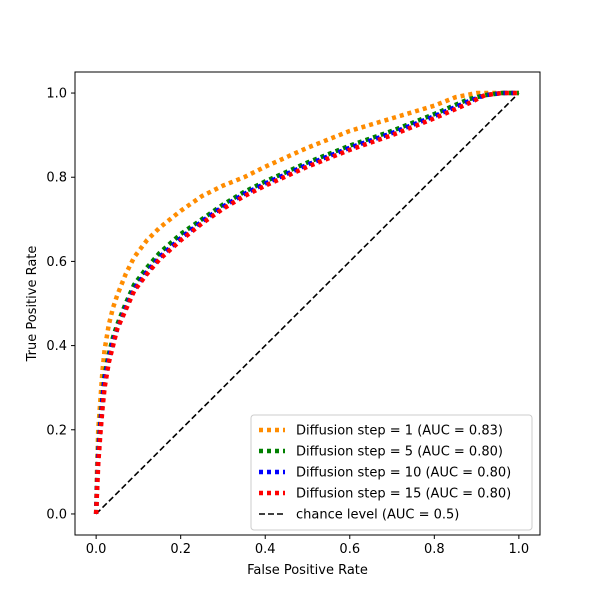 The width and height of the screenshot is (600, 600). I want to click on y-tick-label: 1.0, so click(56, 94).